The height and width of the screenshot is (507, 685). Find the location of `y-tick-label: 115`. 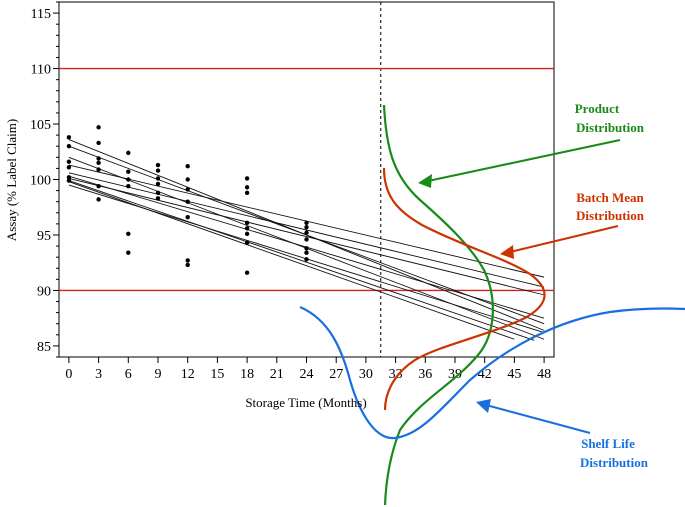

y-tick-label: 115 is located at coordinates (41, 14).